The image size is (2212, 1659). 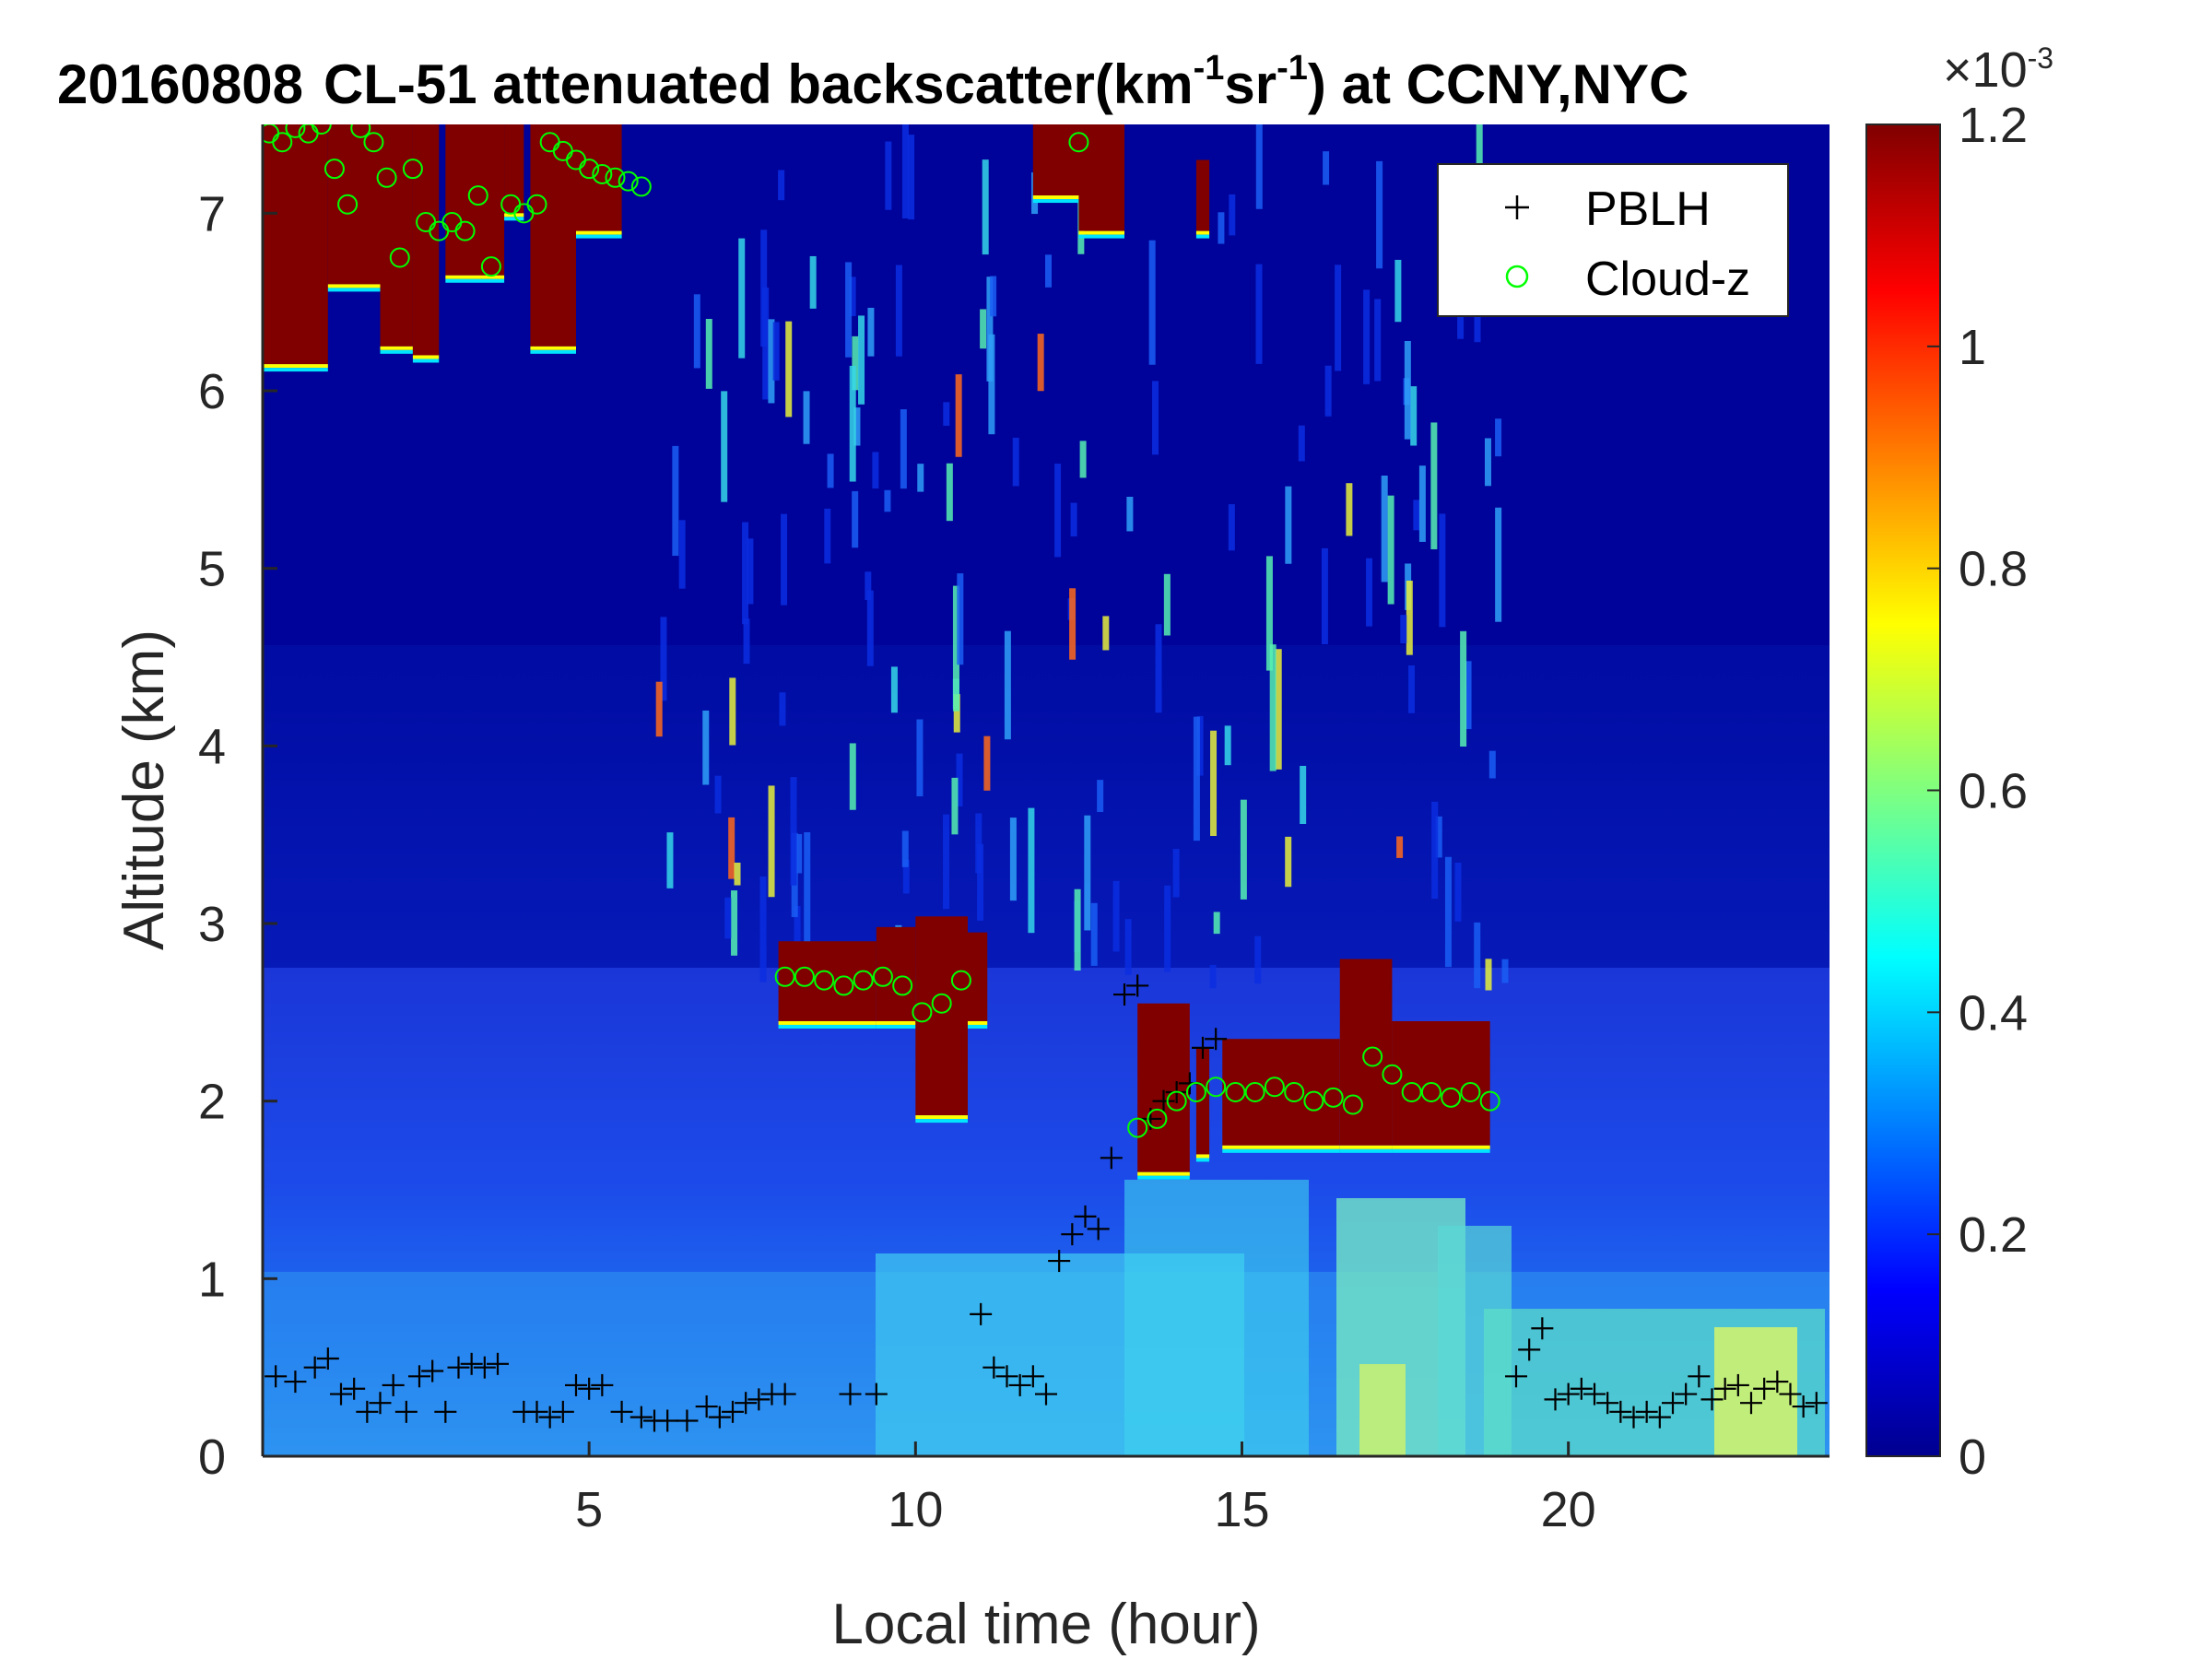 What do you see at coordinates (144, 789) in the screenshot?
I see `y-axis-label: Altitude (km)` at bounding box center [144, 789].